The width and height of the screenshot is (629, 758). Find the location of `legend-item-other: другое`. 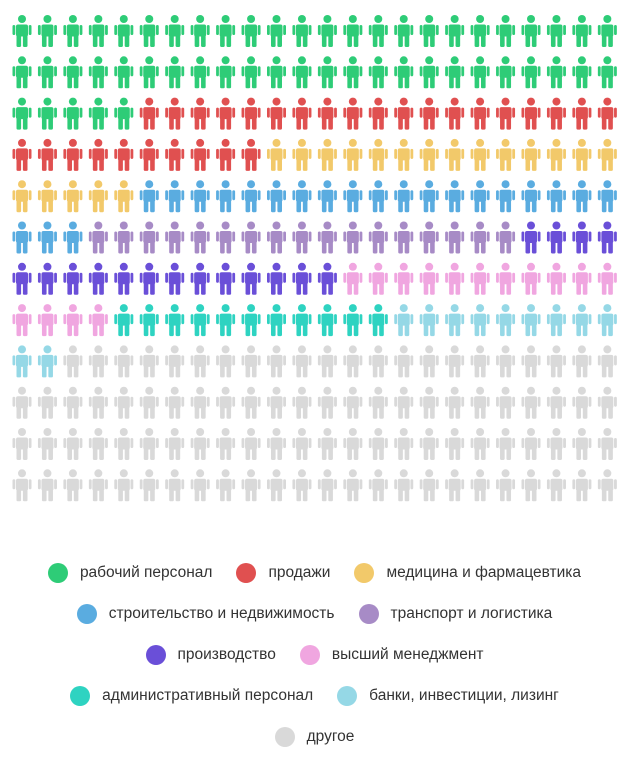

legend-item-other: другое is located at coordinates (314, 736).